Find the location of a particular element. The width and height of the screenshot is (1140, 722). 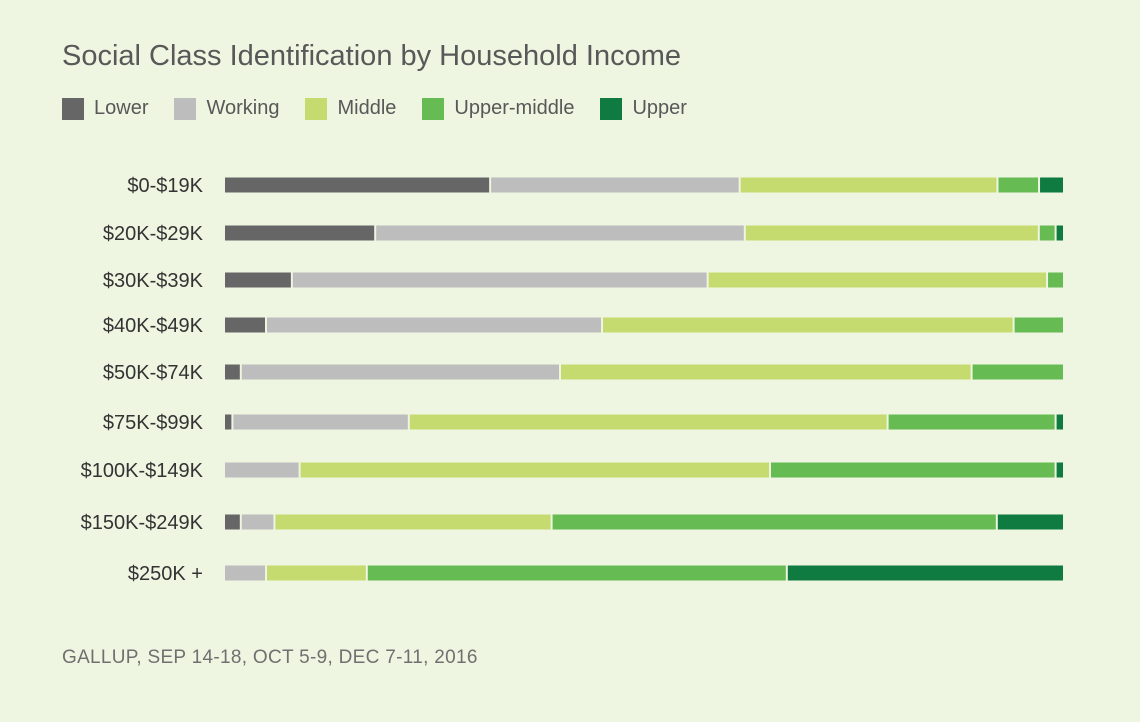

category-label: $0-$19K is located at coordinates (165, 186).